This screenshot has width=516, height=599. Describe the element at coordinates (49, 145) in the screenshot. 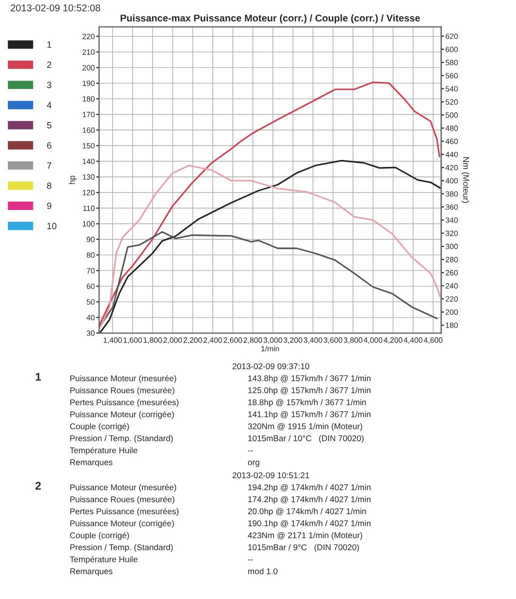

I see `legend-label: 6` at that location.